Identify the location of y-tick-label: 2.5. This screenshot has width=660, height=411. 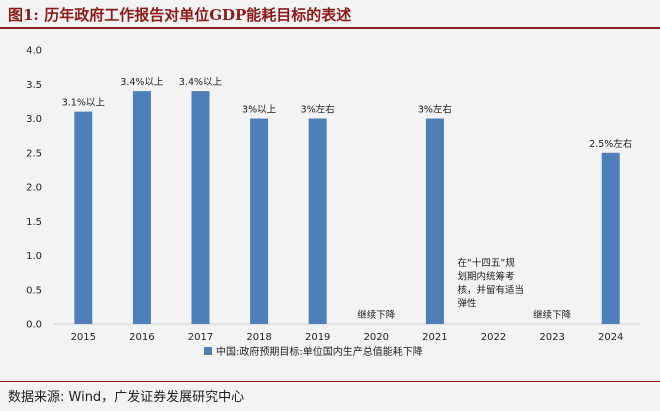
(34, 153).